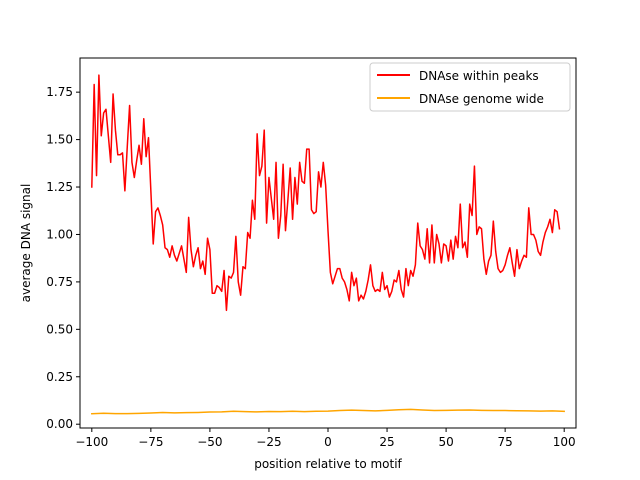 This screenshot has height=480, width=640. Describe the element at coordinates (268, 442) in the screenshot. I see `x-tick-label: −25` at that location.